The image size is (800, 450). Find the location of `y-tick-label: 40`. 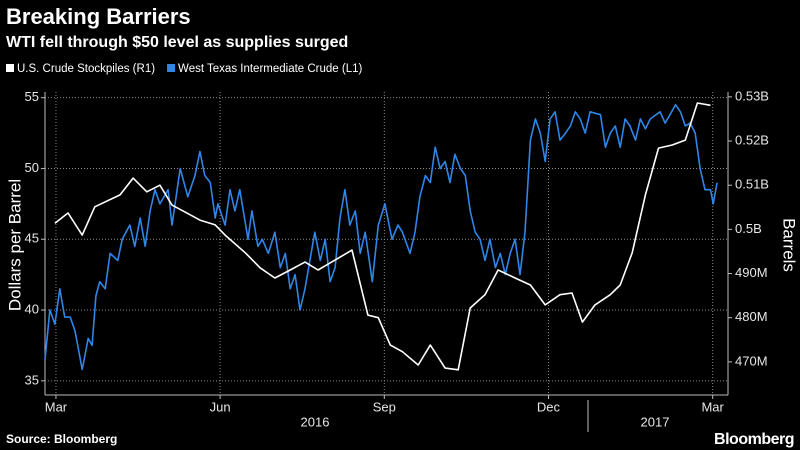

y-tick-label: 40 is located at coordinates (32, 308).